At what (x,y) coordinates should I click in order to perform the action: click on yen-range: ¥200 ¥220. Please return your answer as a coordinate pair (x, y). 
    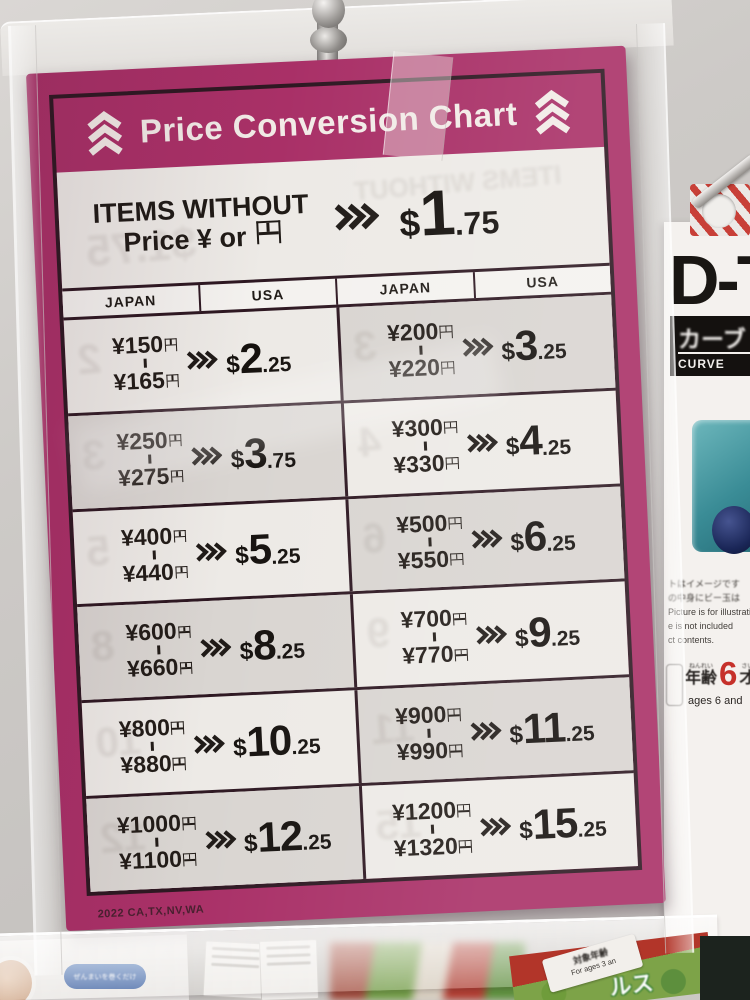
    Looking at the image, I should click on (421, 350).